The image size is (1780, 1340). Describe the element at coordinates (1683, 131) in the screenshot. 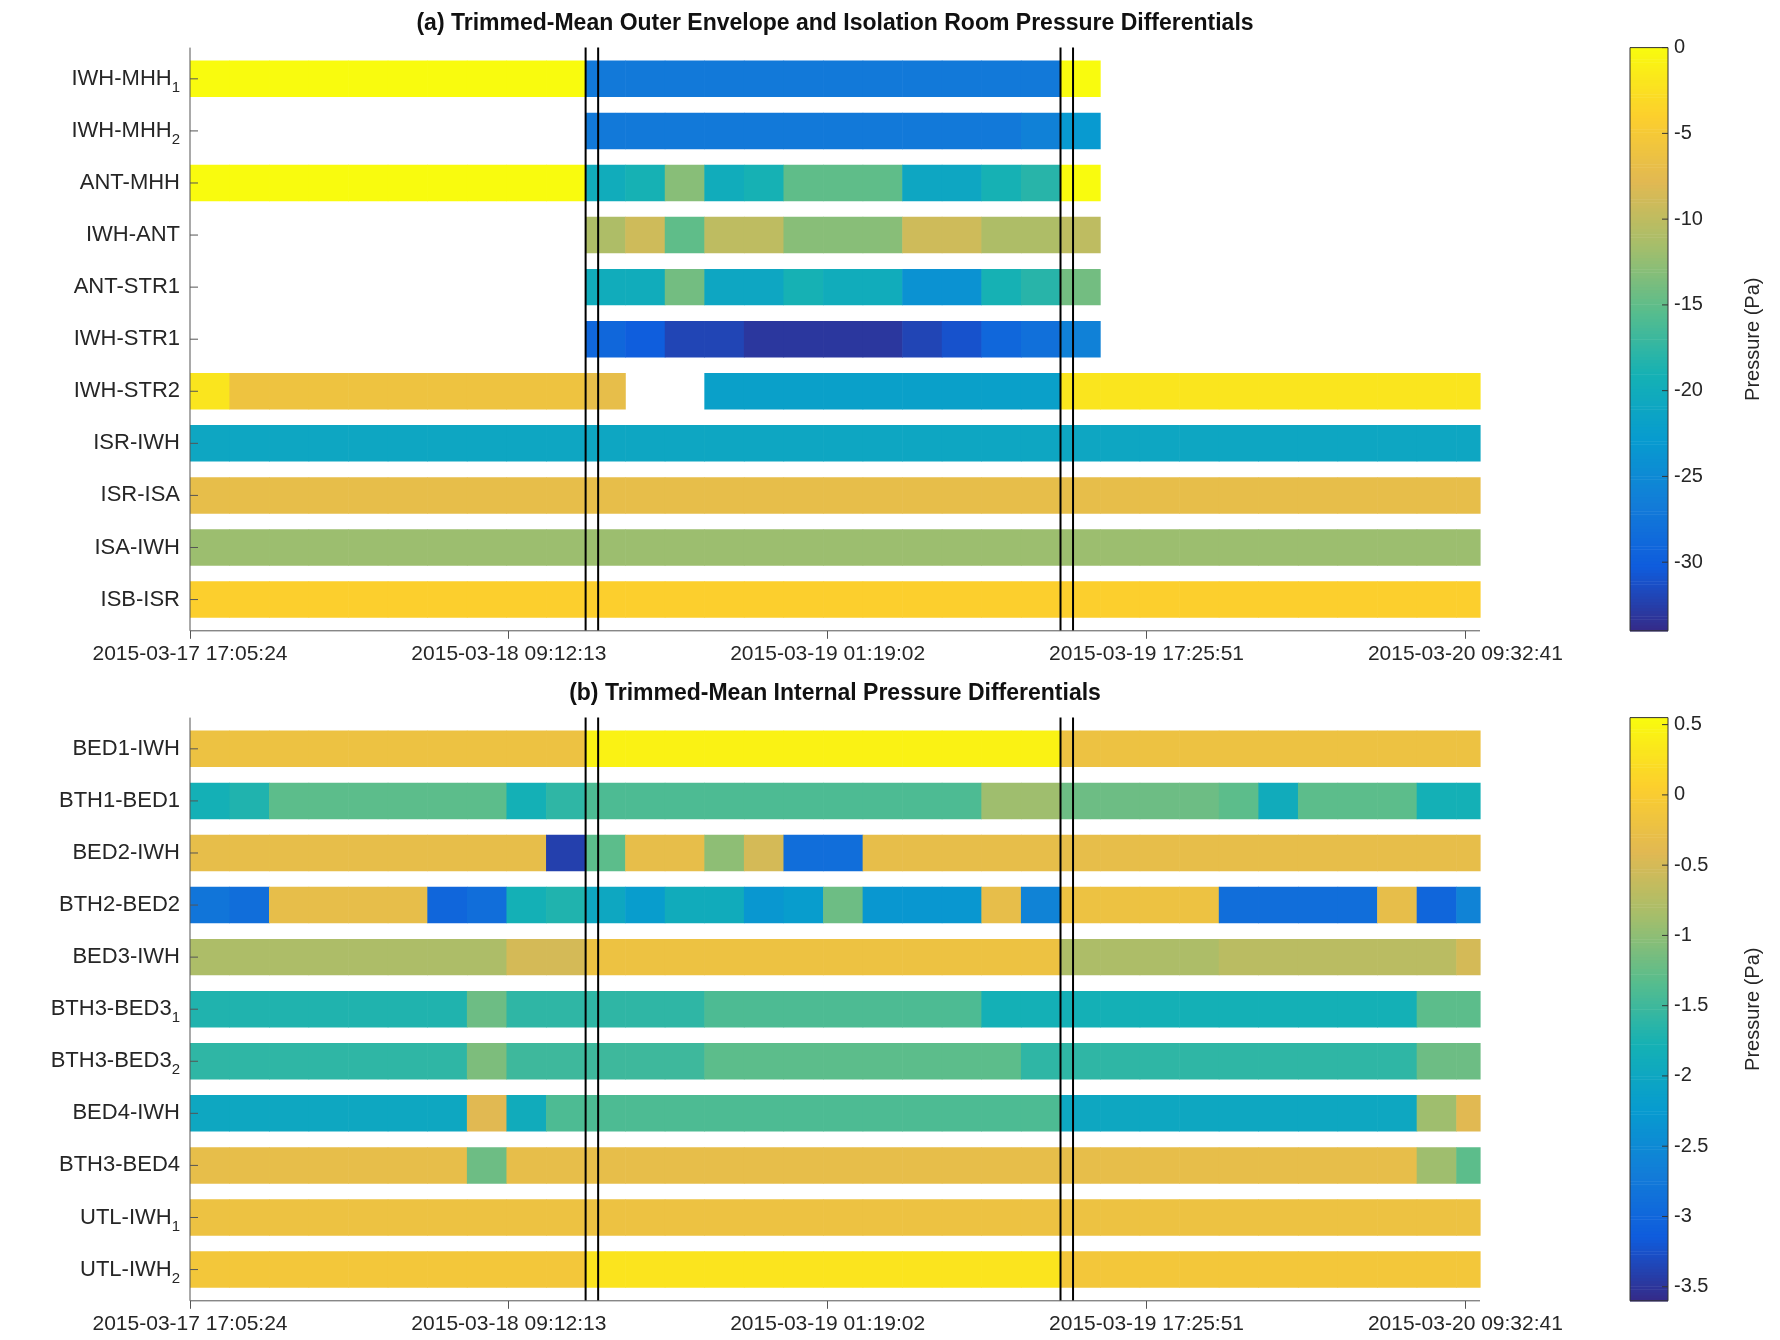

I see `color-bar-label: -5` at that location.